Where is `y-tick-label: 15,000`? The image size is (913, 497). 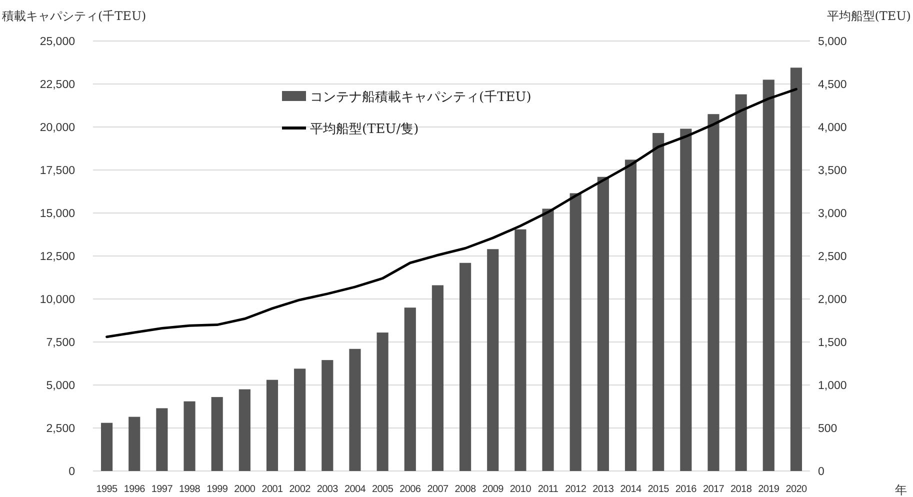
y-tick-label: 15,000 is located at coordinates (57, 214).